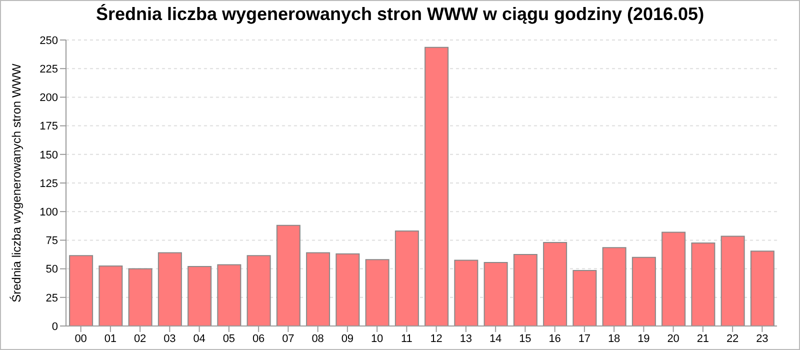 Image resolution: width=800 pixels, height=350 pixels. I want to click on x-tick-label: 06, so click(258, 338).